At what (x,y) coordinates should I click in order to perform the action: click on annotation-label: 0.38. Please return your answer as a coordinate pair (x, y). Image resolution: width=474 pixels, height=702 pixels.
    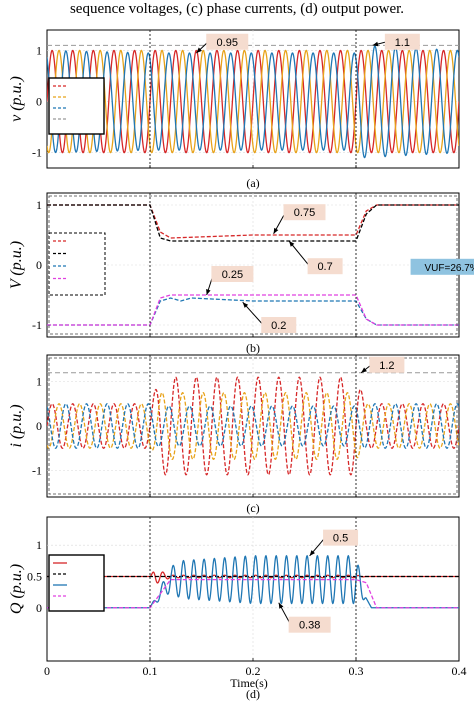
    Looking at the image, I should click on (309, 626).